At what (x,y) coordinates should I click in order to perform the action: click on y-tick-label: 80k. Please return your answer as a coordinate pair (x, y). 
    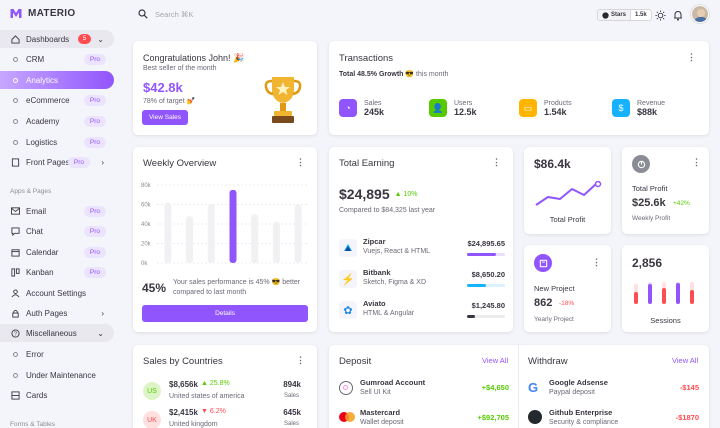
    Looking at the image, I should click on (146, 186).